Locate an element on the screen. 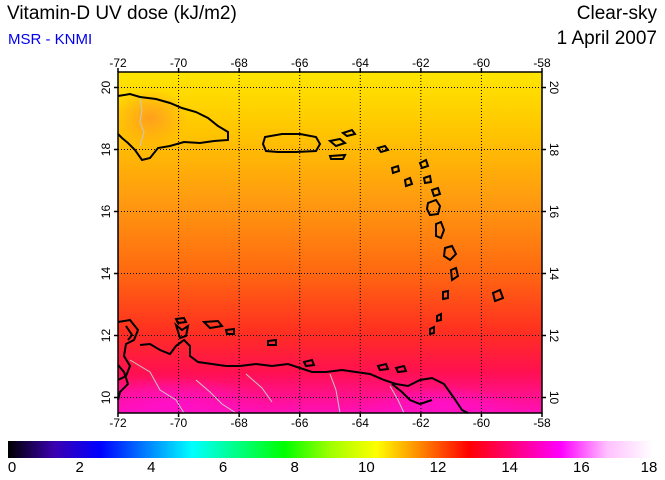 The image size is (665, 480). colorbar-tick-label: 6 is located at coordinates (223, 467).